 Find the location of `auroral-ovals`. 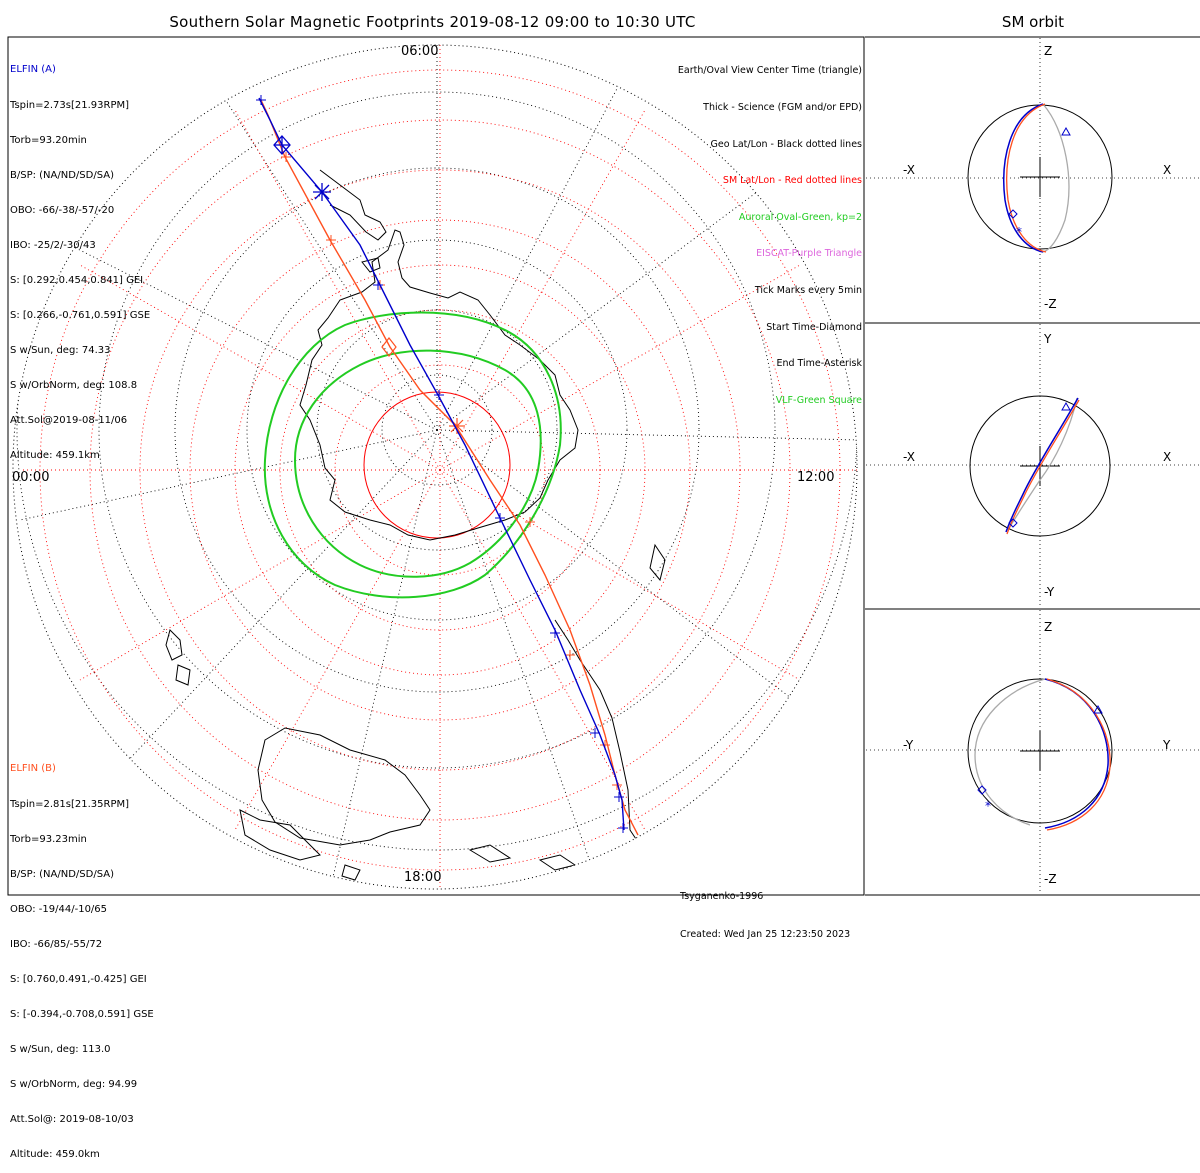

auroral-ovals is located at coordinates (412, 455).